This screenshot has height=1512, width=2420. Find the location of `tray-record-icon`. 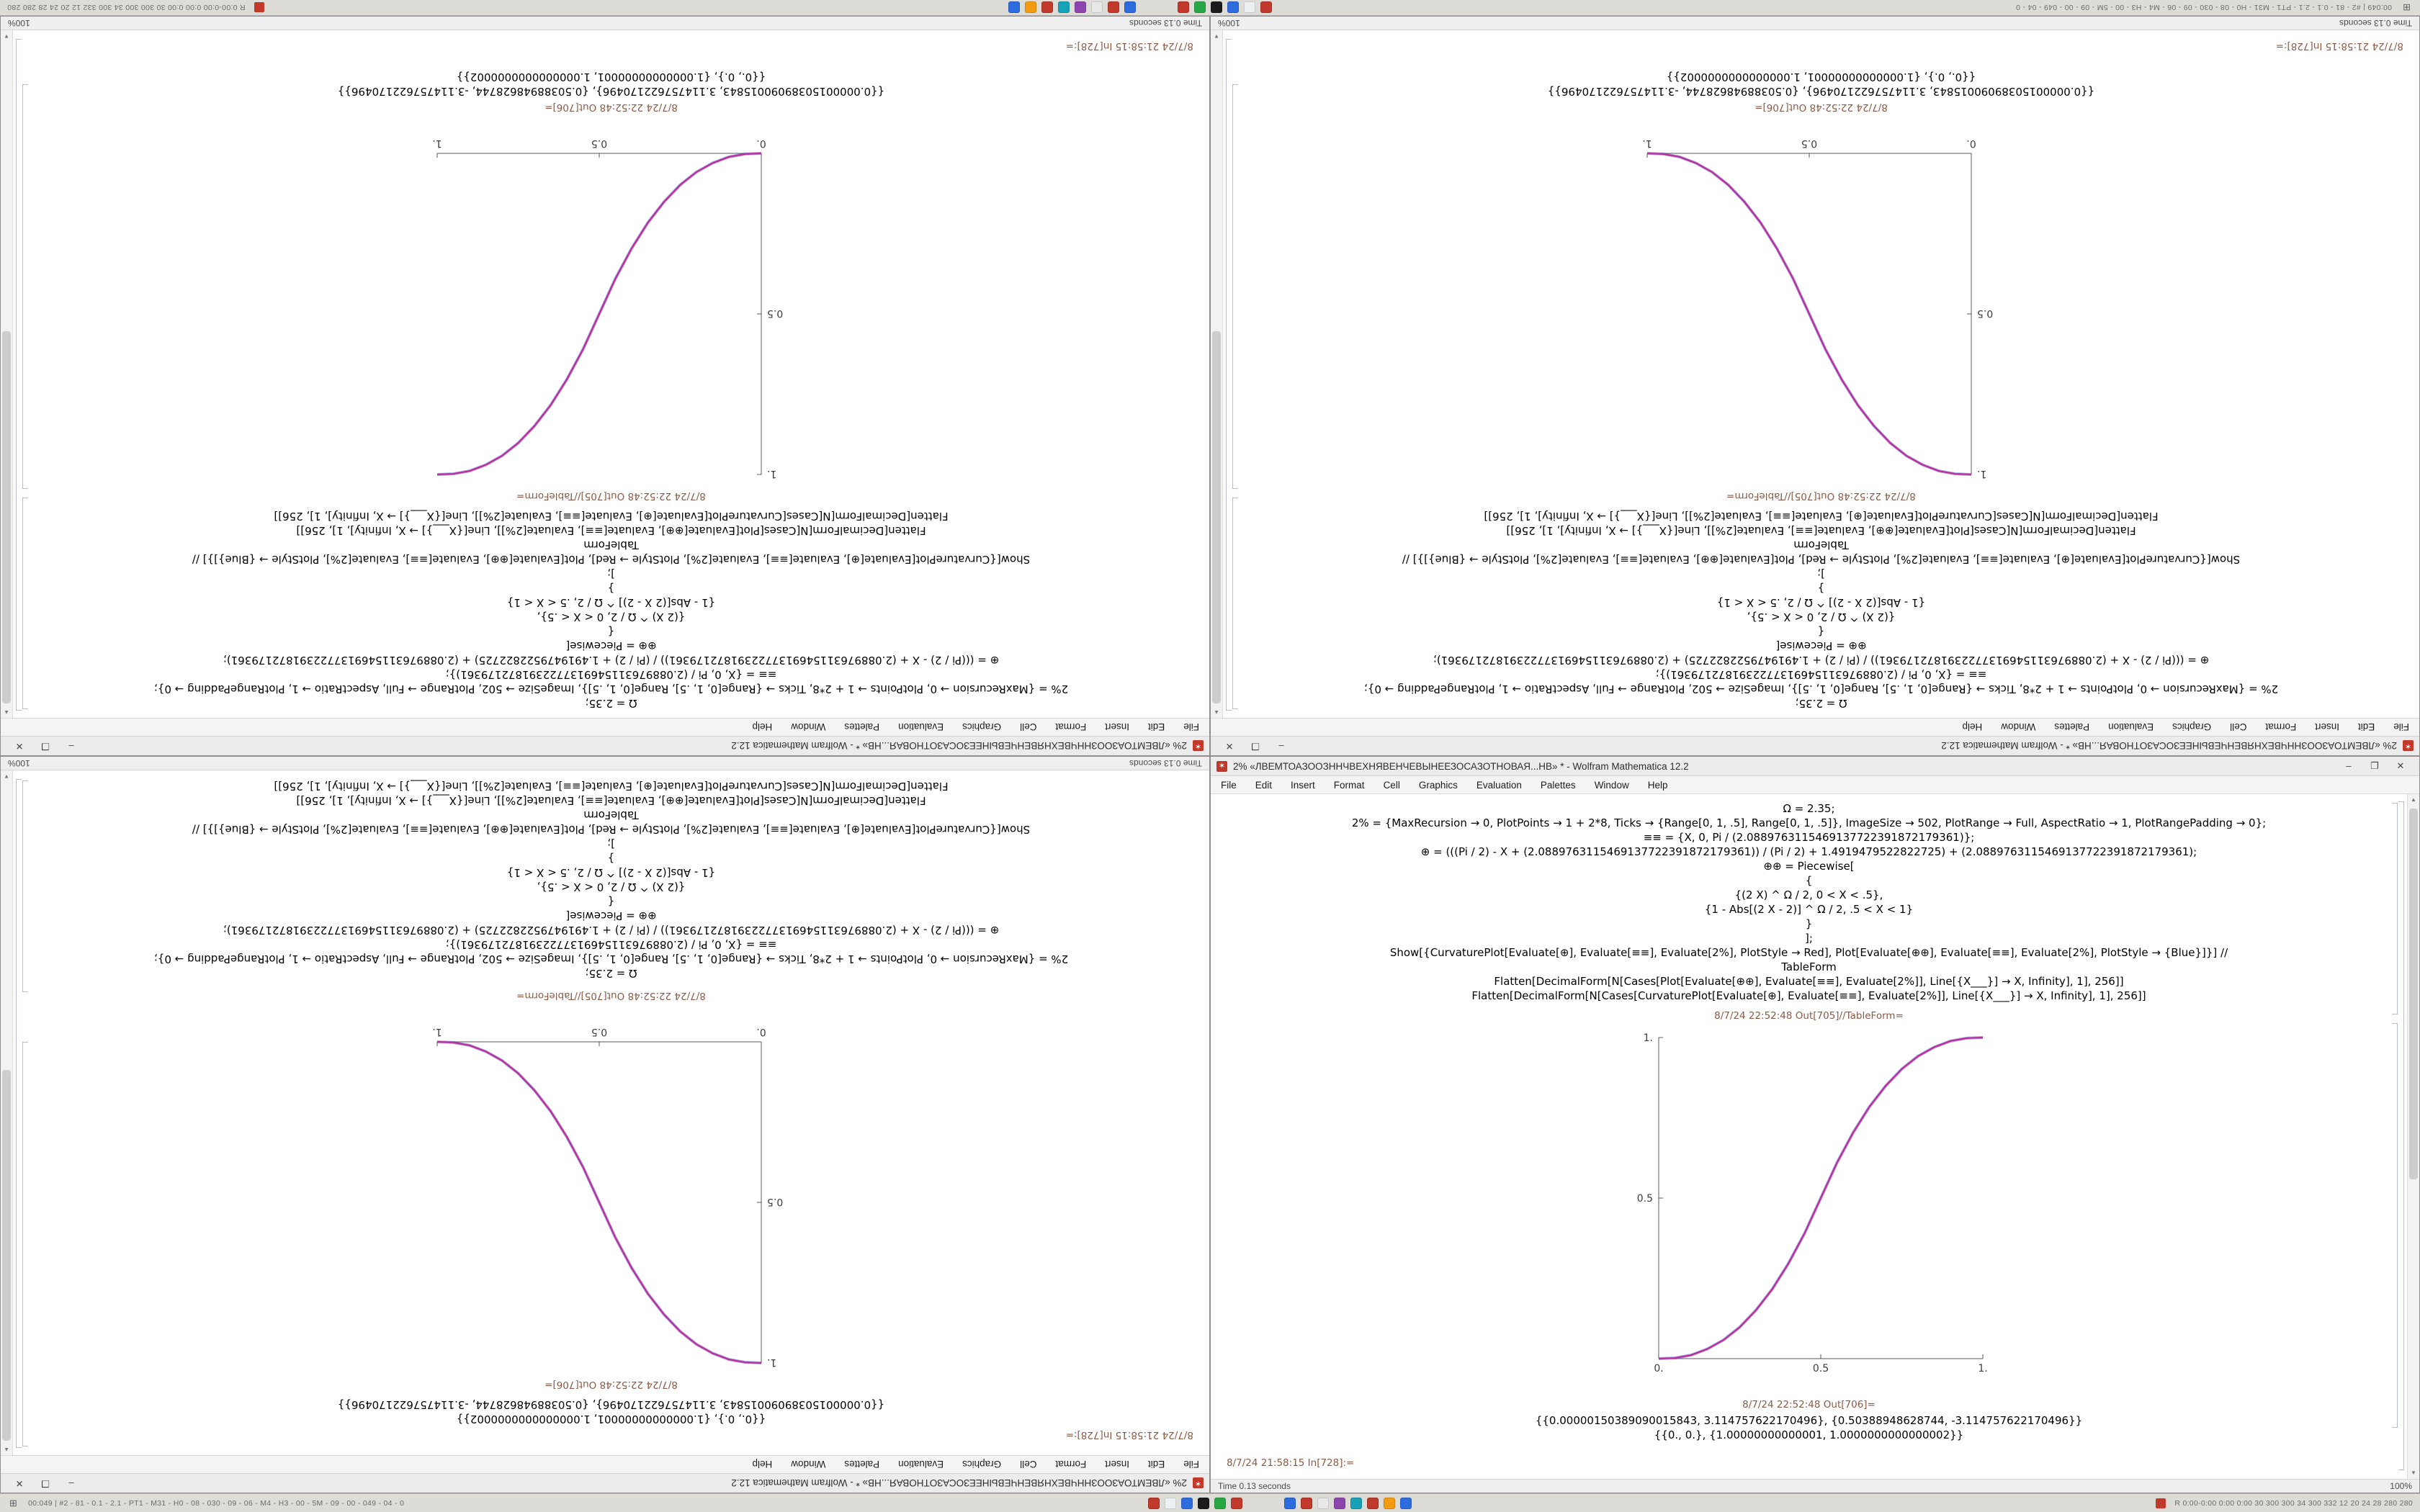

tray-record-icon is located at coordinates (259, 7).